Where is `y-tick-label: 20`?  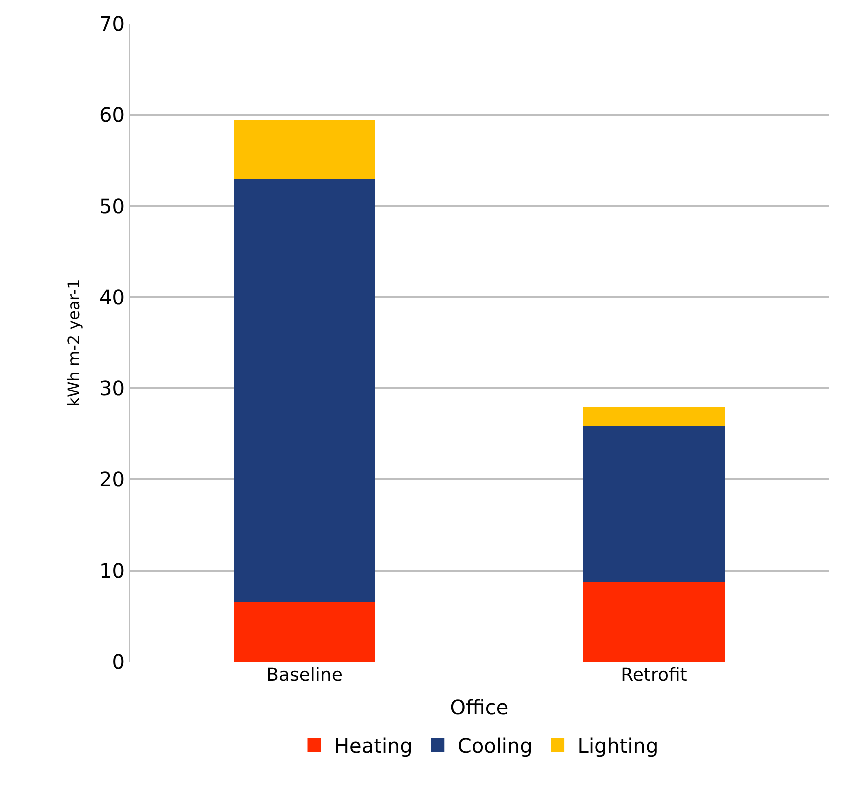 y-tick-label: 20 is located at coordinates (112, 480).